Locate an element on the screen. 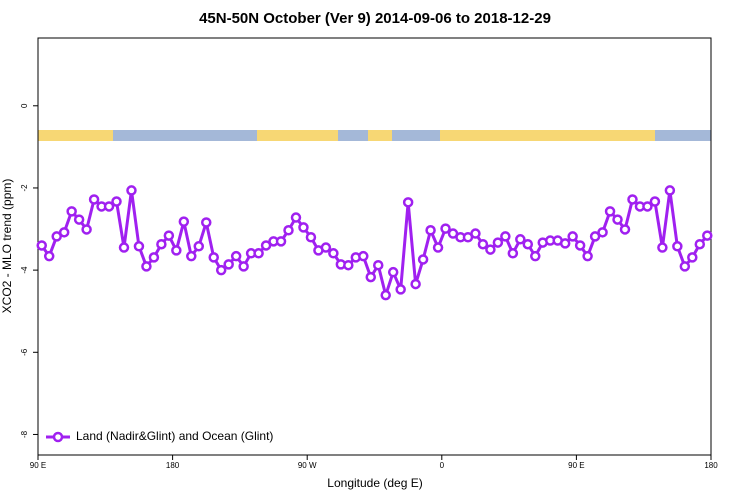 This screenshot has width=750, height=500. x-tick-label: 90 W is located at coordinates (307, 465).